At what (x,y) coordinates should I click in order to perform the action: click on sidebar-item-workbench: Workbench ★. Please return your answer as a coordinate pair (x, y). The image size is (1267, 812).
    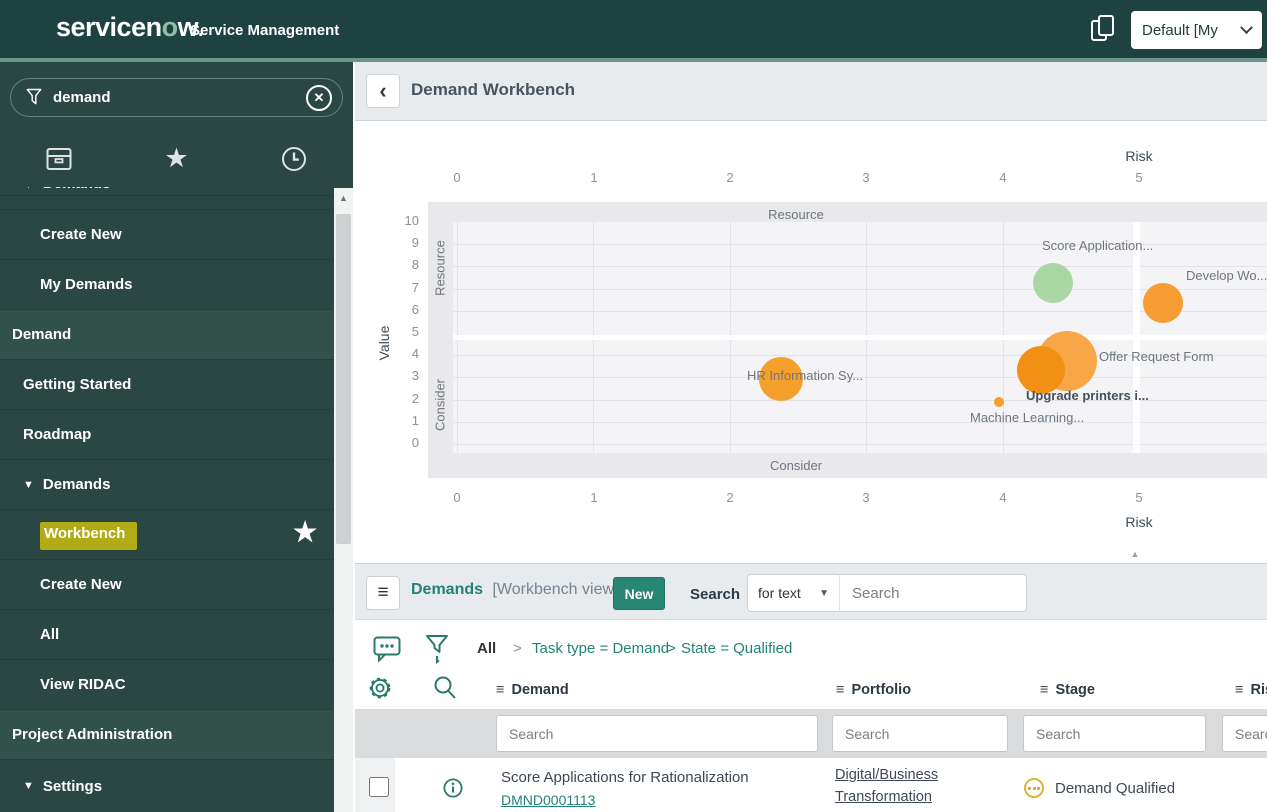
    Looking at the image, I should click on (167, 534).